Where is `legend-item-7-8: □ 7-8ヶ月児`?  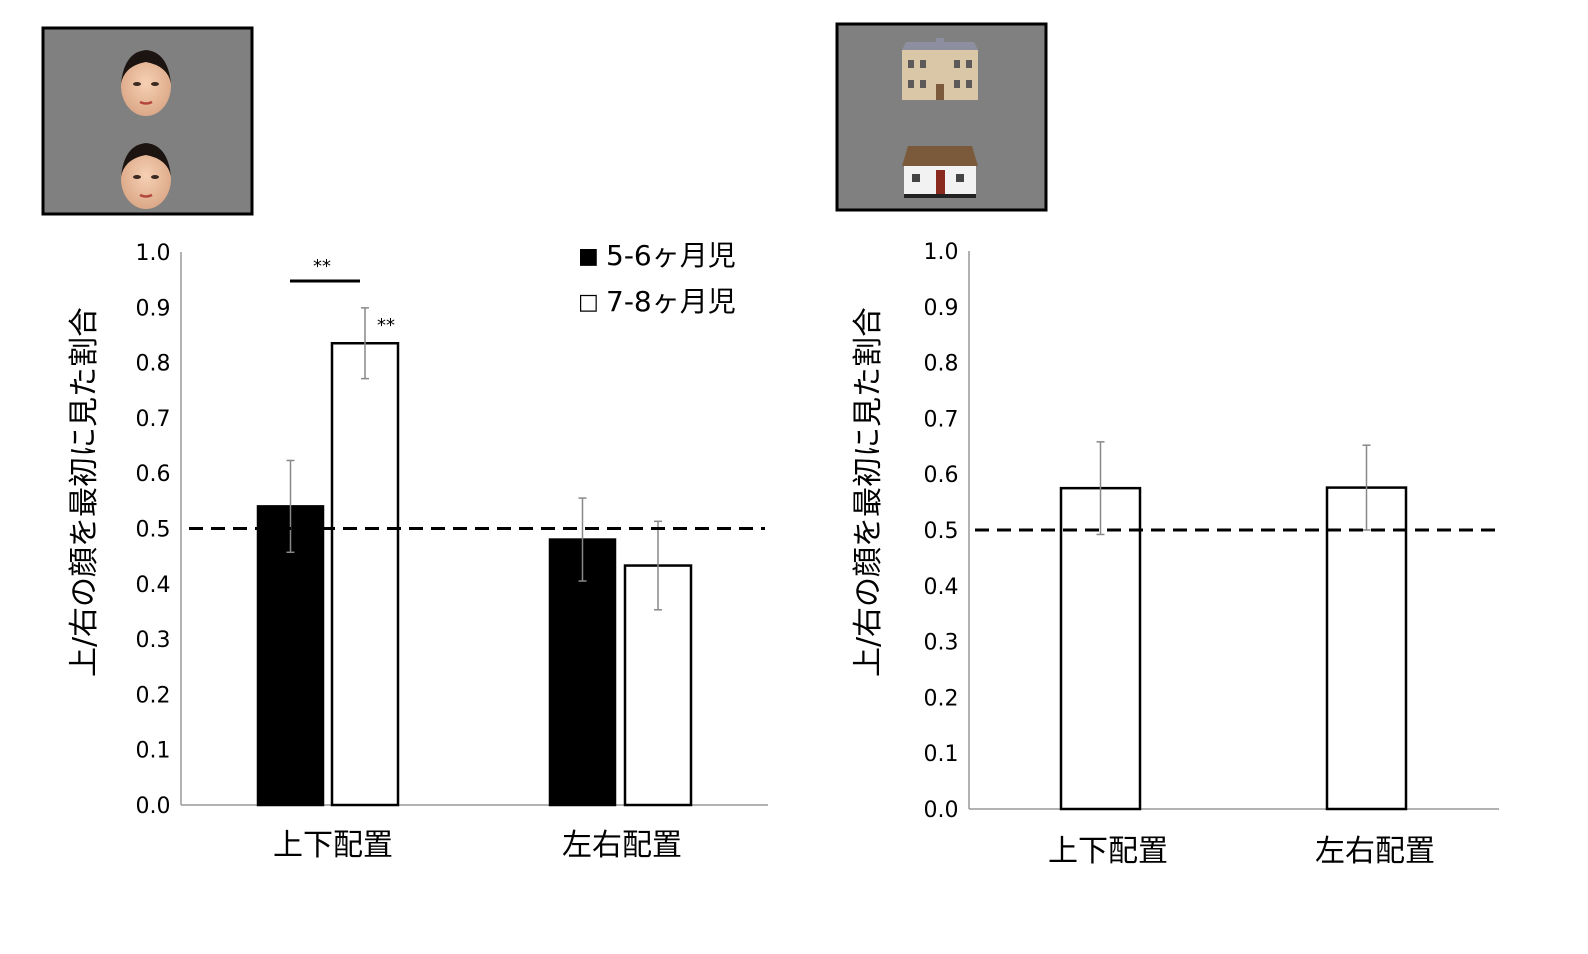
legend-item-7-8: □ 7-8ヶ月児 is located at coordinates (657, 301).